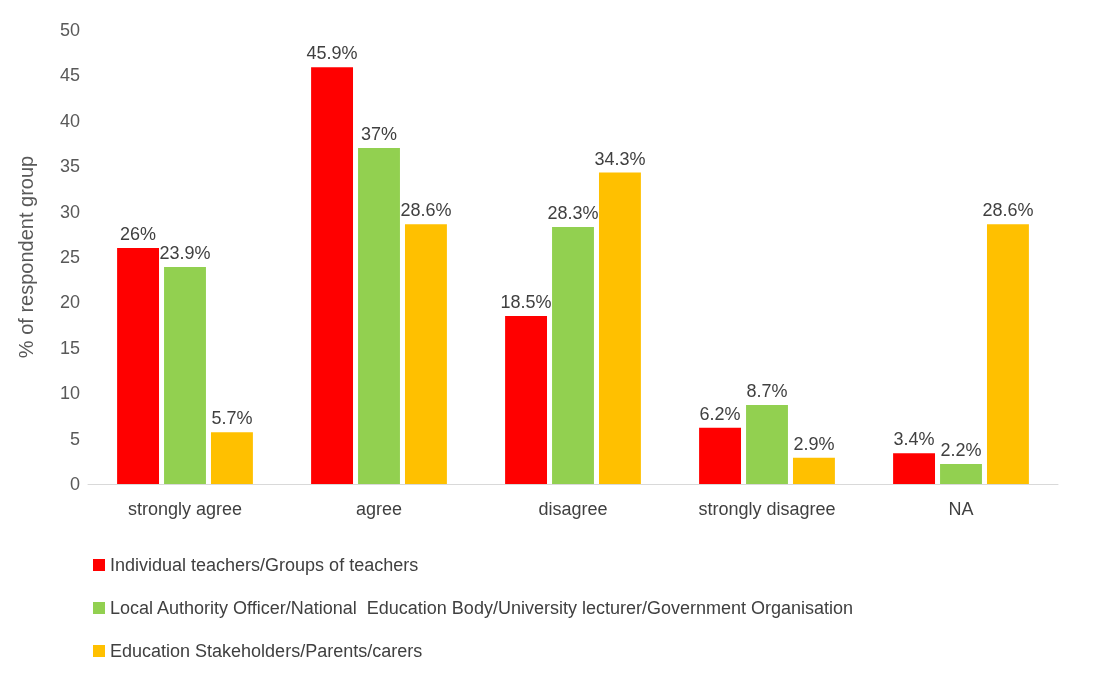 This screenshot has width=1096, height=675. What do you see at coordinates (620, 158) in the screenshot?
I see `data-label: 34.3%` at bounding box center [620, 158].